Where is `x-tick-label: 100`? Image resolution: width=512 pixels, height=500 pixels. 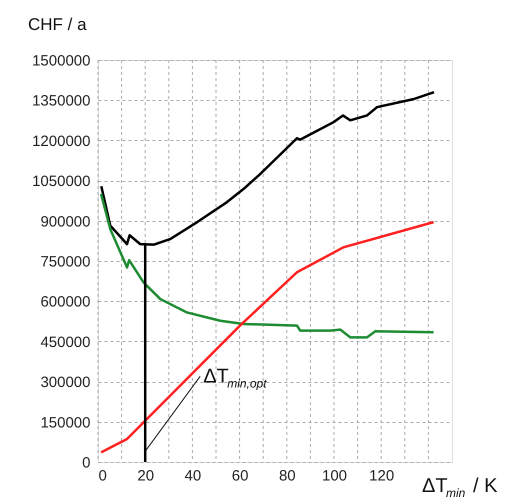
x-tick-label: 100 is located at coordinates (335, 476).